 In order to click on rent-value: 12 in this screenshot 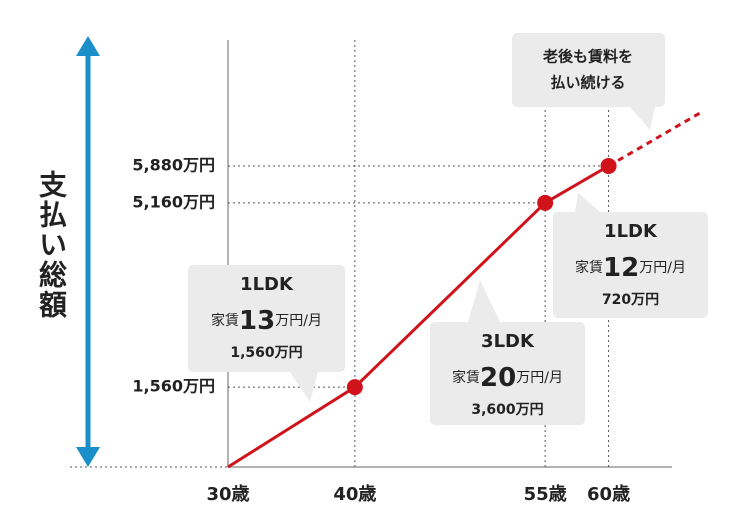, I will do `click(621, 268)`.